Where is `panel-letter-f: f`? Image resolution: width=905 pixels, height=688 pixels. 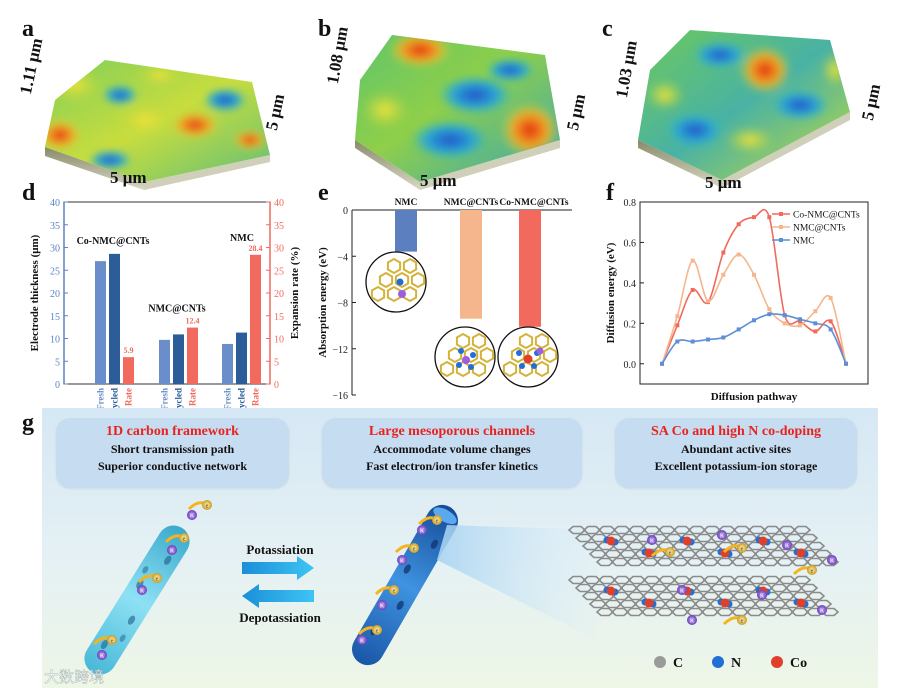
panel-letter-f: f is located at coordinates (610, 193).